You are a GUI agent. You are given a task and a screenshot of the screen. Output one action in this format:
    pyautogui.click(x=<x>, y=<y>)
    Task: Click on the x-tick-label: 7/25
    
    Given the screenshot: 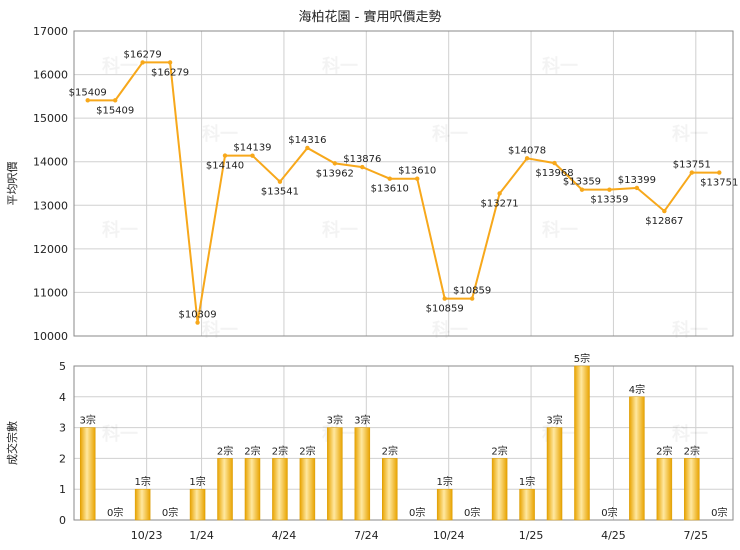 What is the action you would take?
    pyautogui.click(x=695, y=535)
    